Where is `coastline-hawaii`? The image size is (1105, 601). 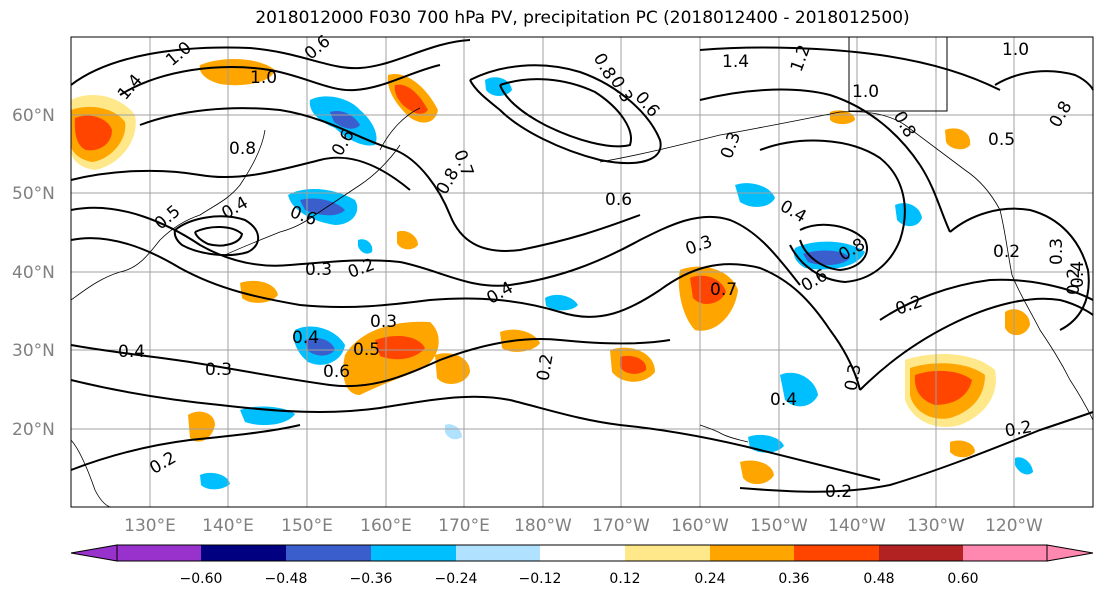 coastline-hawaii is located at coordinates (724, 433).